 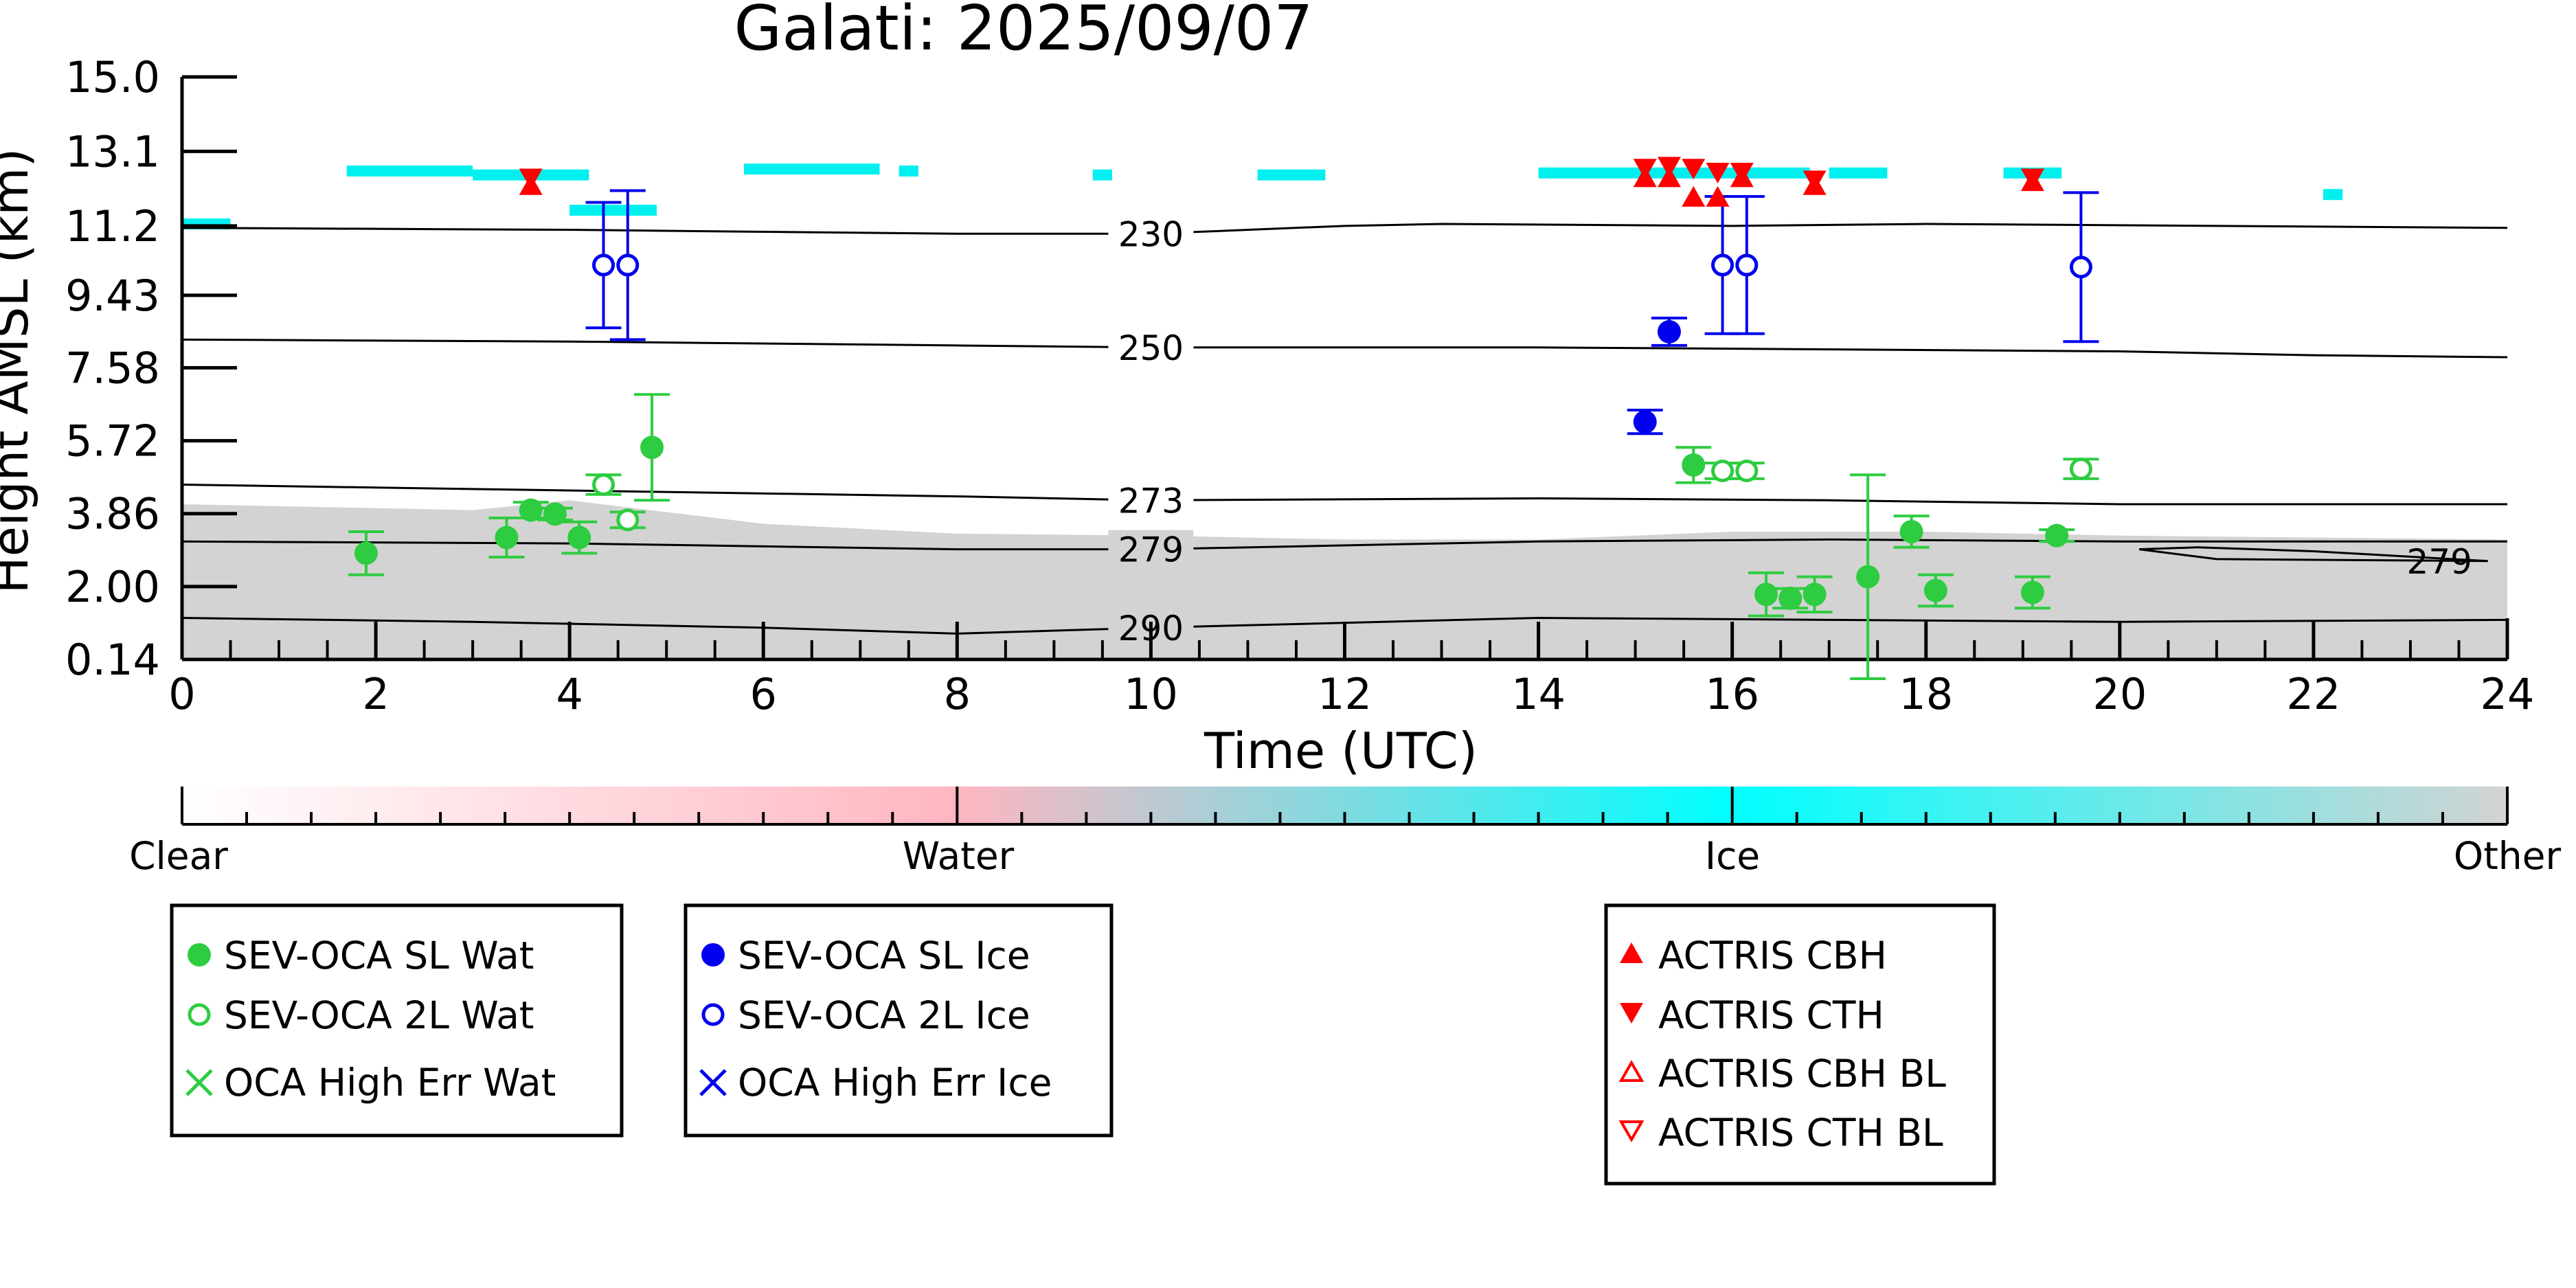 What do you see at coordinates (199, 955) in the screenshot?
I see `legend-marker-sl-wat` at bounding box center [199, 955].